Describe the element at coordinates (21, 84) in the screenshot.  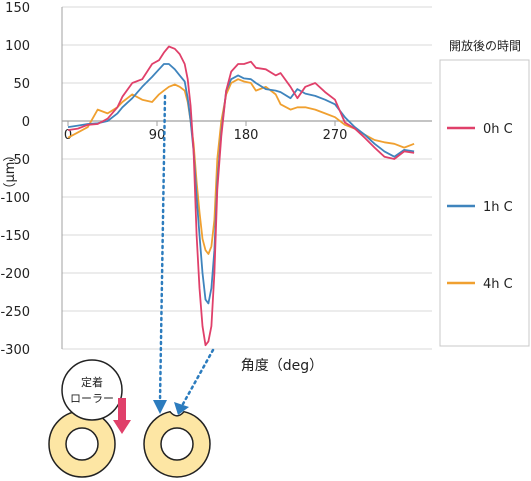
I see `y-tick-label: 50` at that location.